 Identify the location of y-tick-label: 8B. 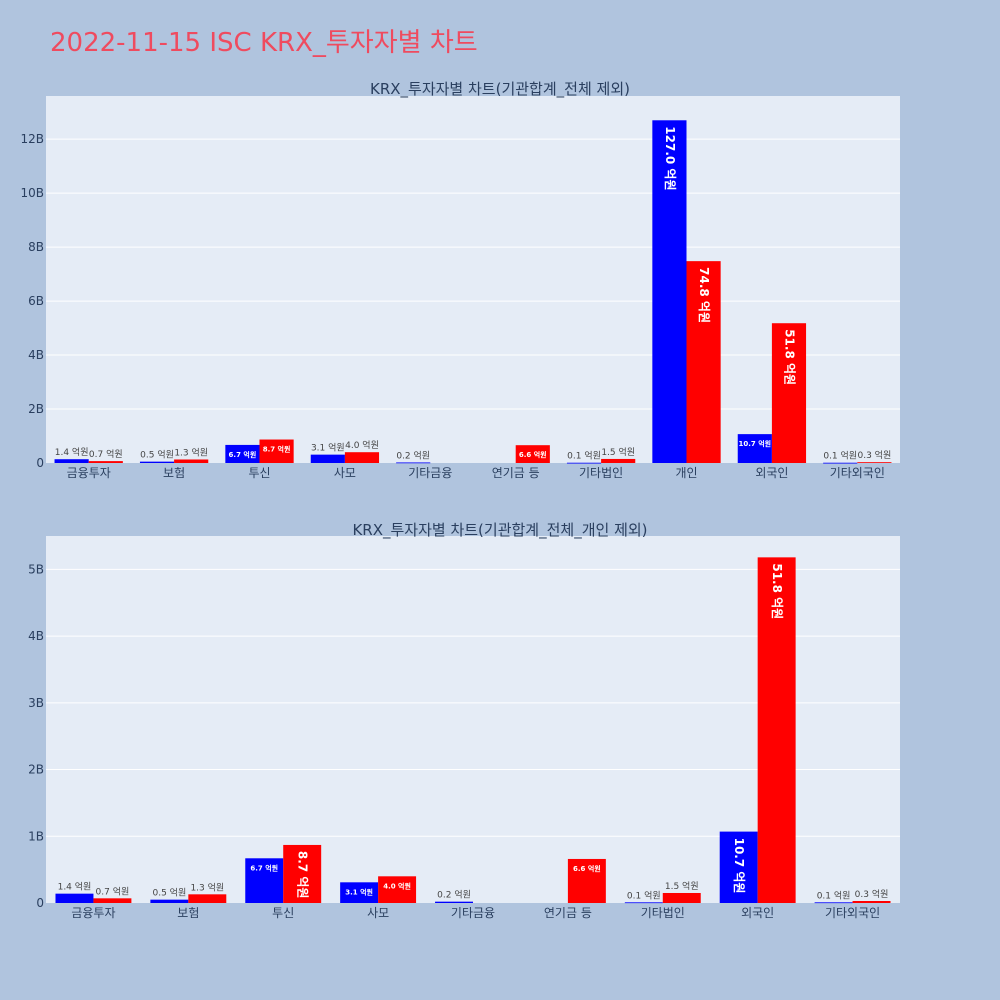
(36, 247).